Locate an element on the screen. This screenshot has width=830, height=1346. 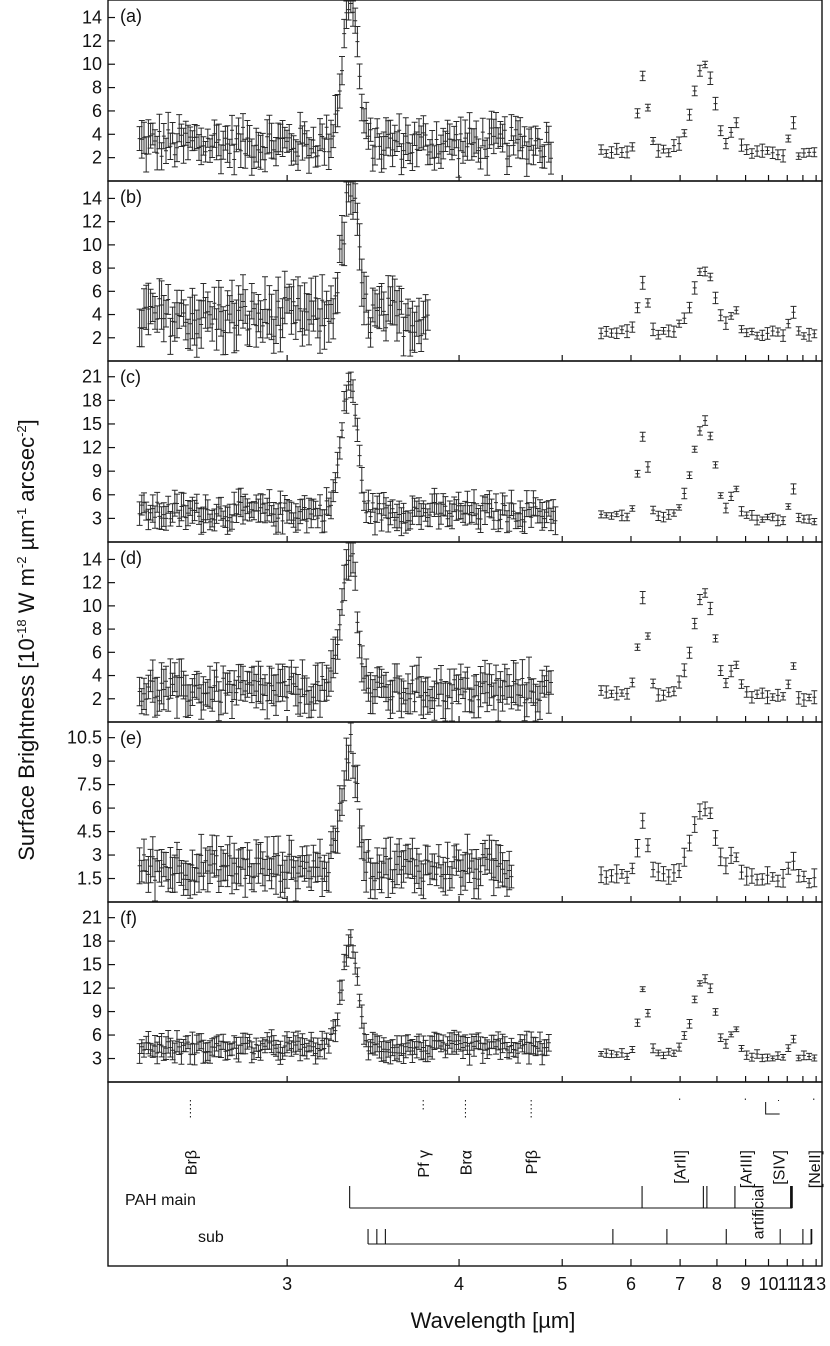
y-tick-label: 12 is located at coordinates (92, 41).